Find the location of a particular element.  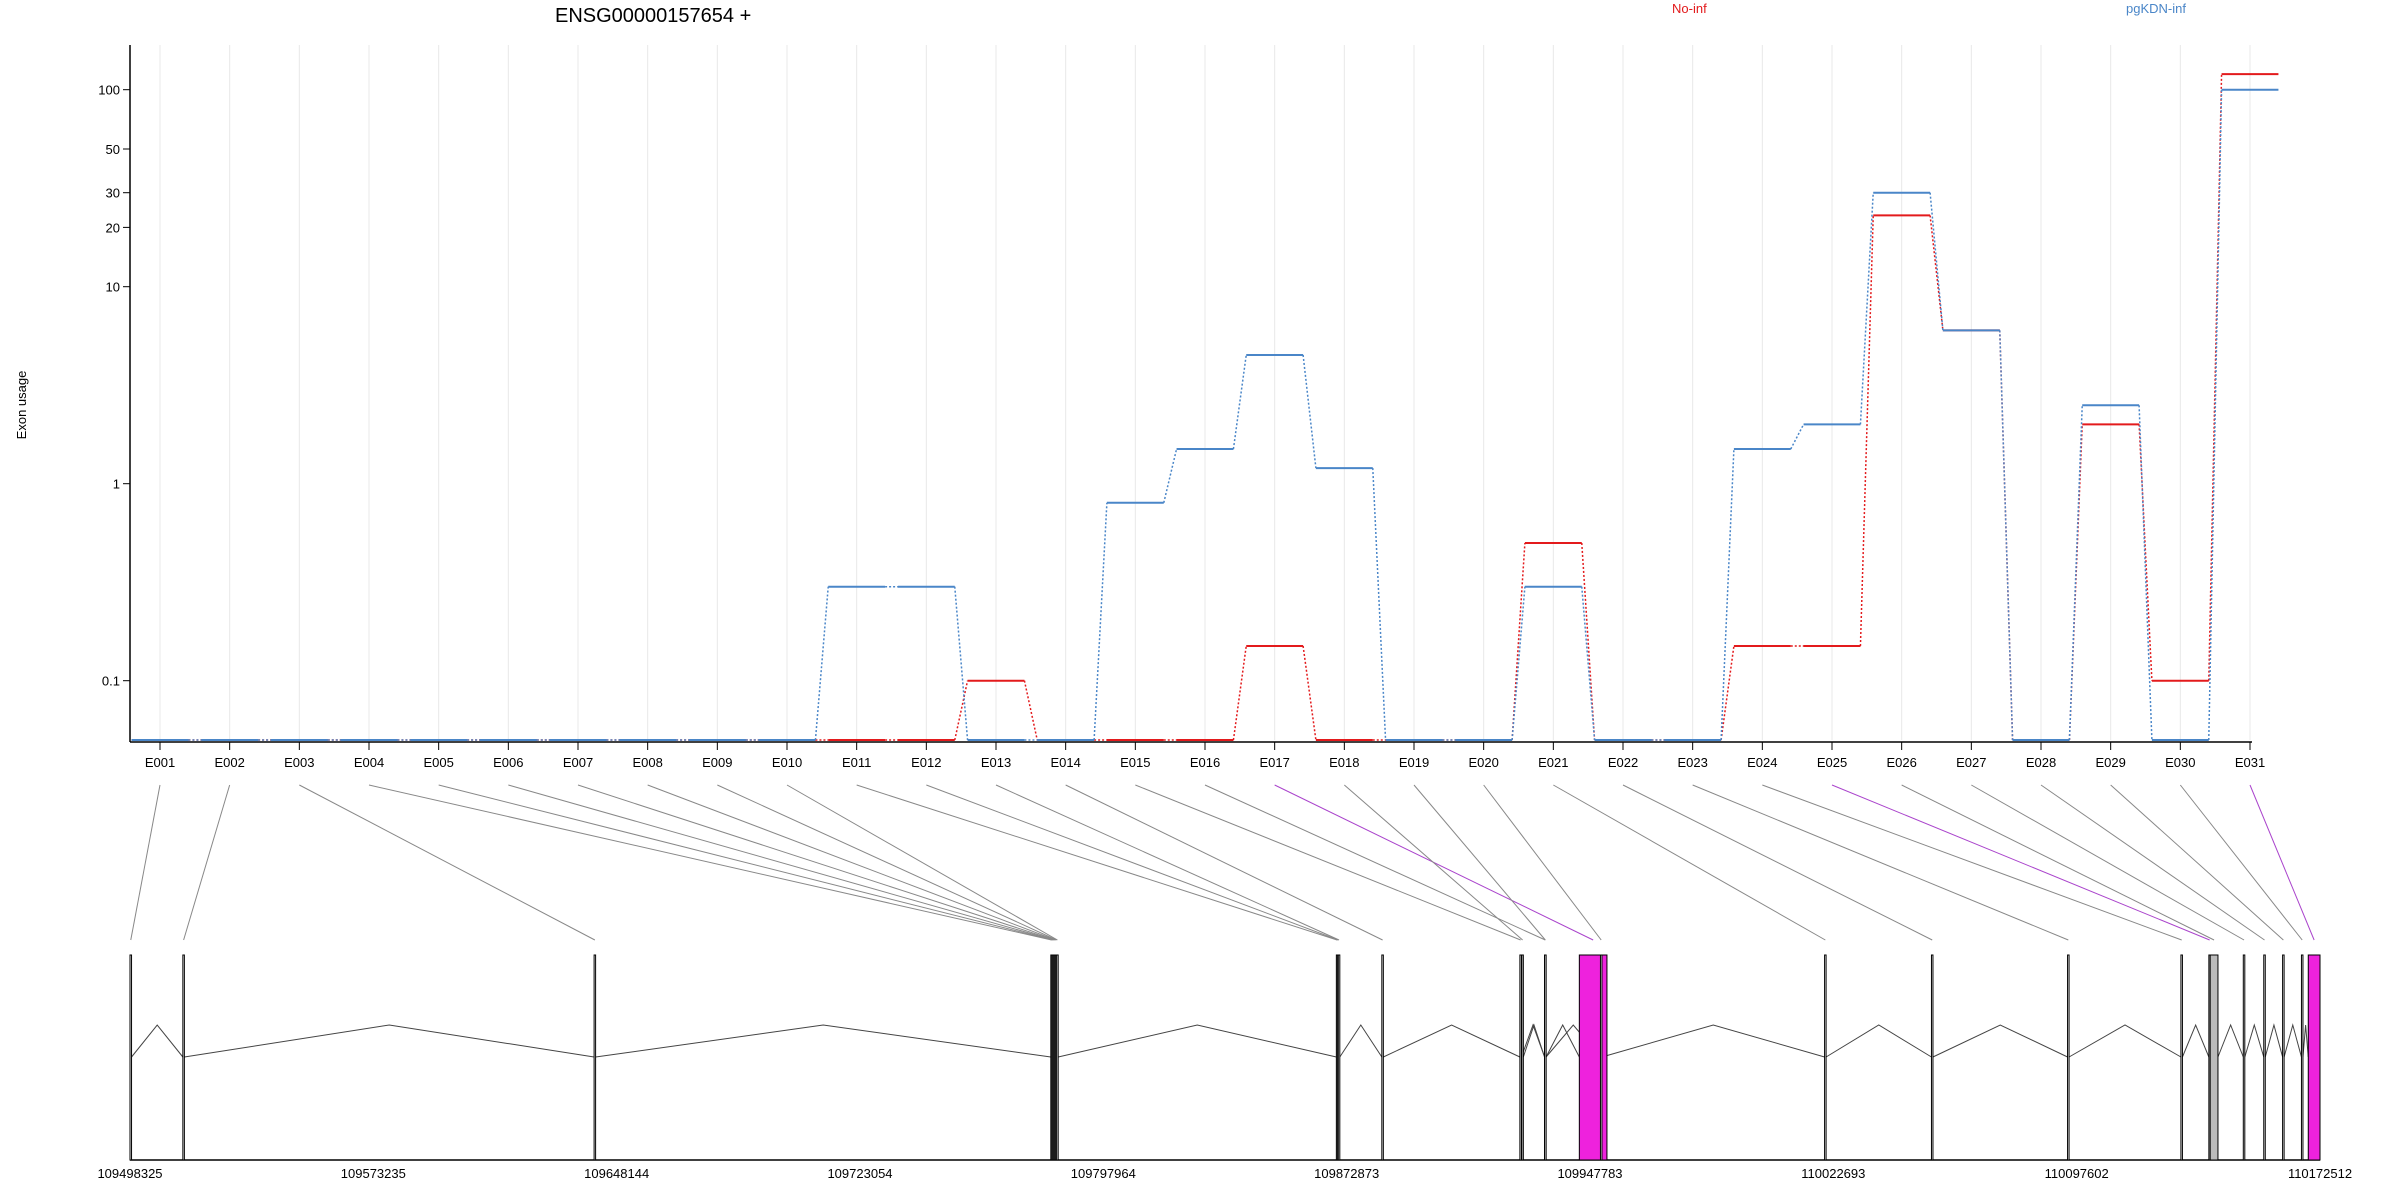

connector-pgKDN-inf-E012 is located at coordinates (961, 663).